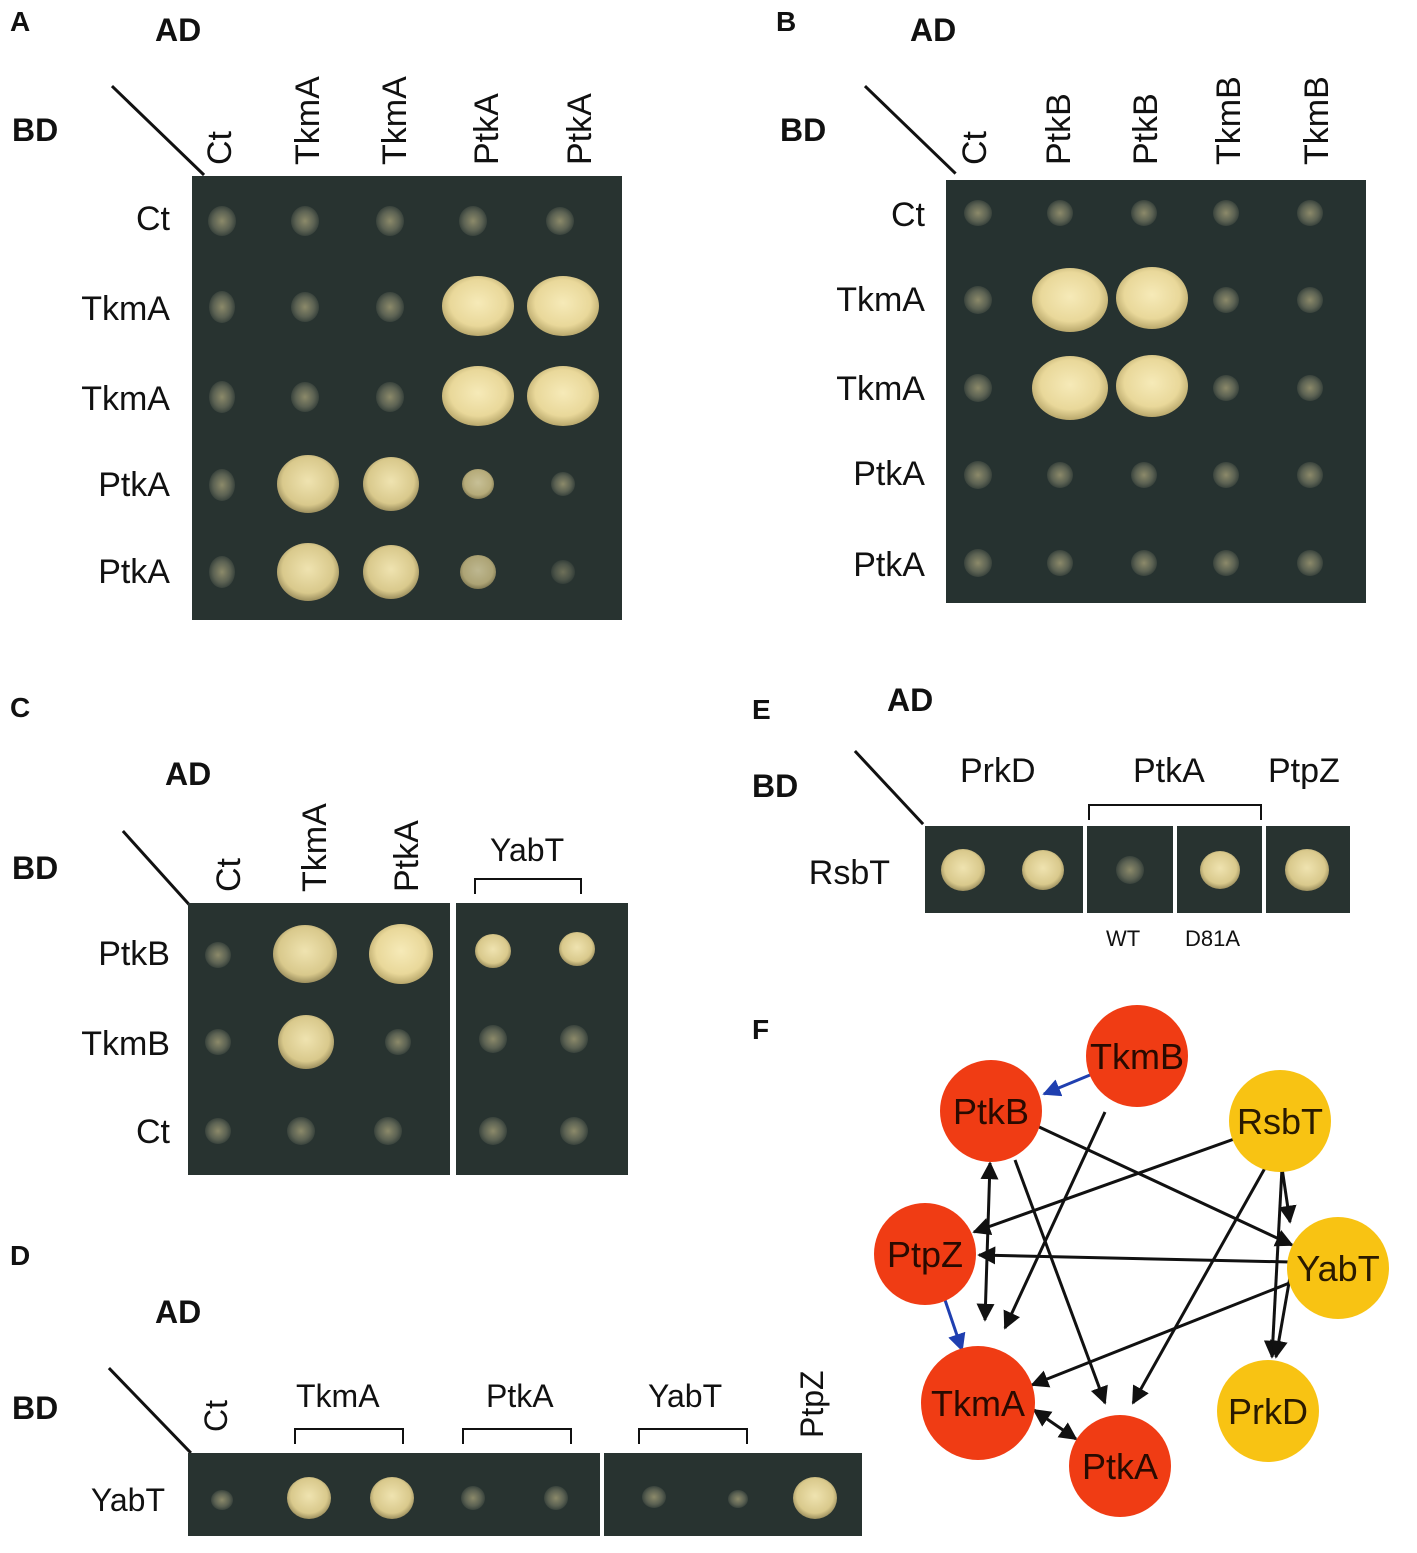  I want to click on node-rsbt-circle, so click(1280, 1121).